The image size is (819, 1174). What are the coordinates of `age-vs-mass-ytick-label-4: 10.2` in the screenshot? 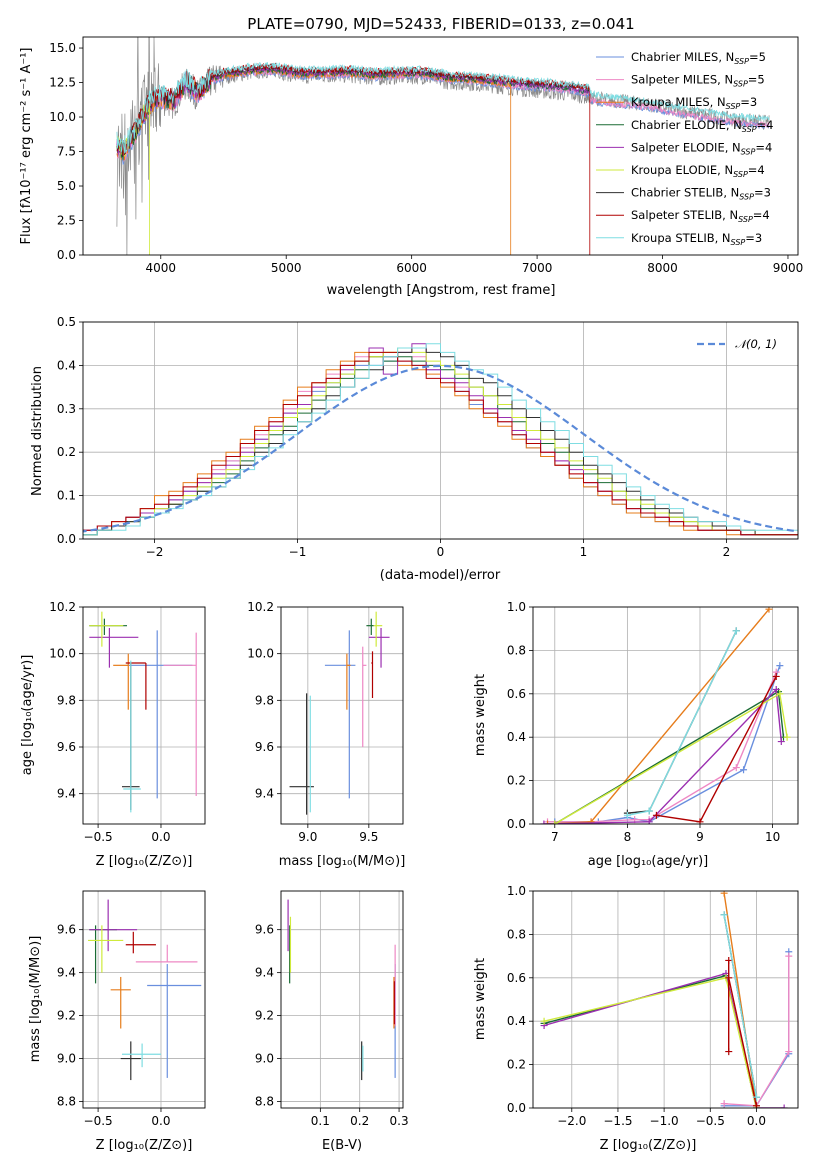 It's located at (260, 607).